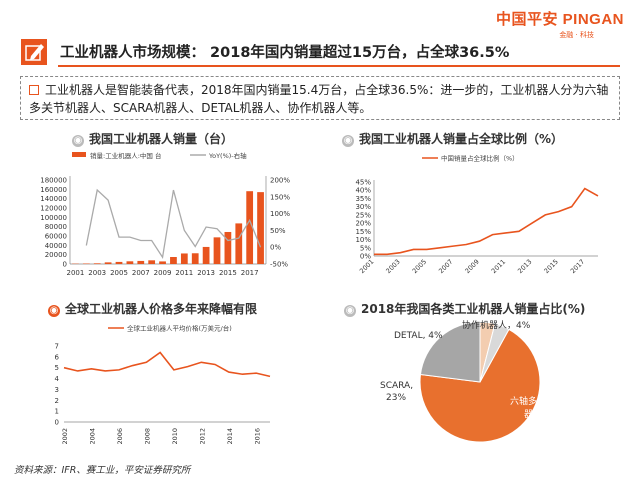  Describe the element at coordinates (57, 401) in the screenshot. I see `y-tick-label: 2` at that location.